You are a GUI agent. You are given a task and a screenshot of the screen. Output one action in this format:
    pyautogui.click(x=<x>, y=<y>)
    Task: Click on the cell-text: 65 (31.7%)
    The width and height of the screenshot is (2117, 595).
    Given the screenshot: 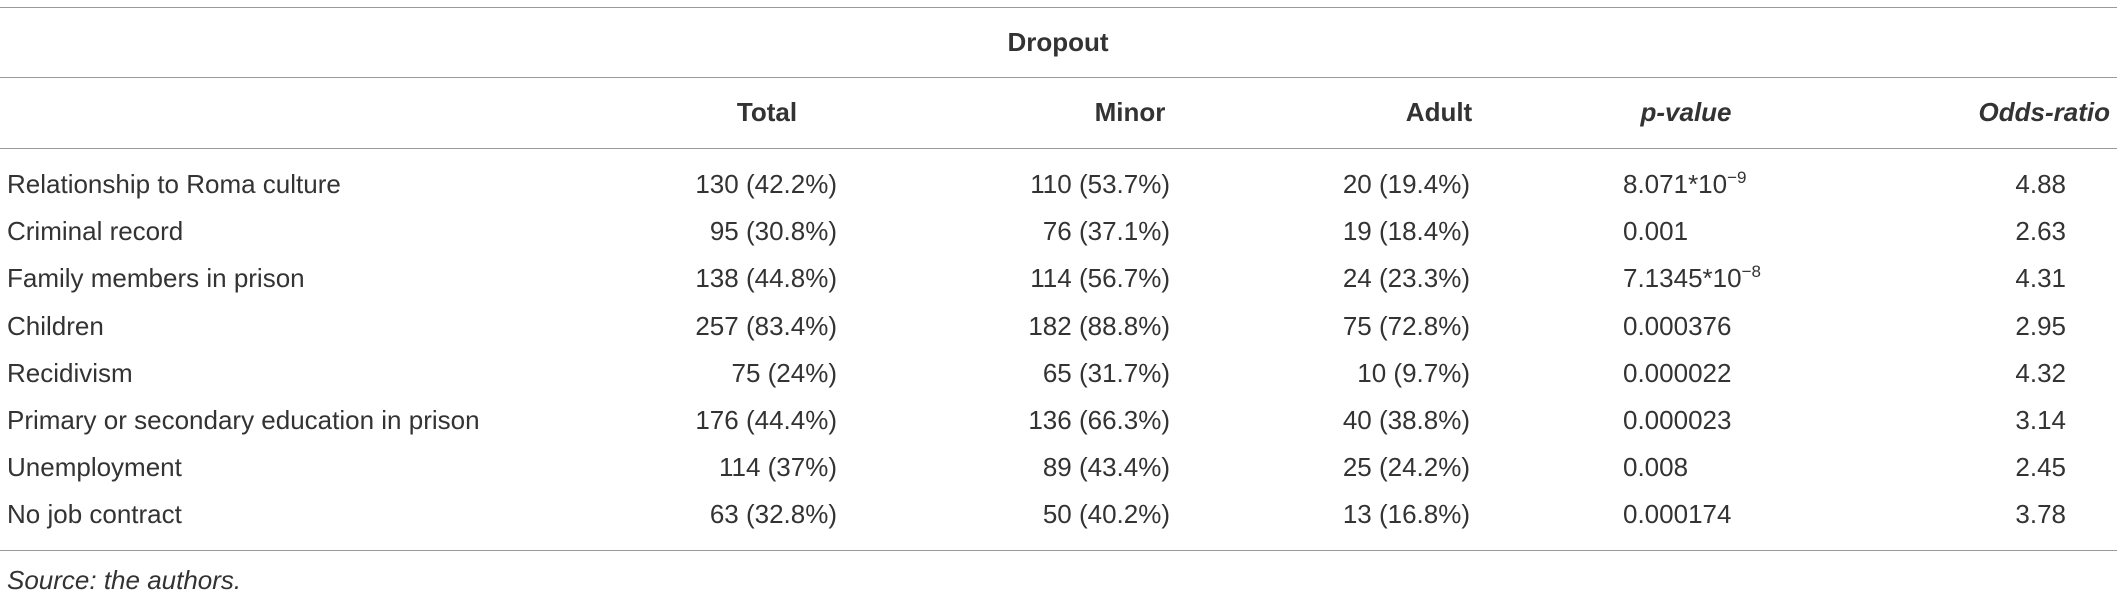 What is the action you would take?
    pyautogui.click(x=1106, y=372)
    